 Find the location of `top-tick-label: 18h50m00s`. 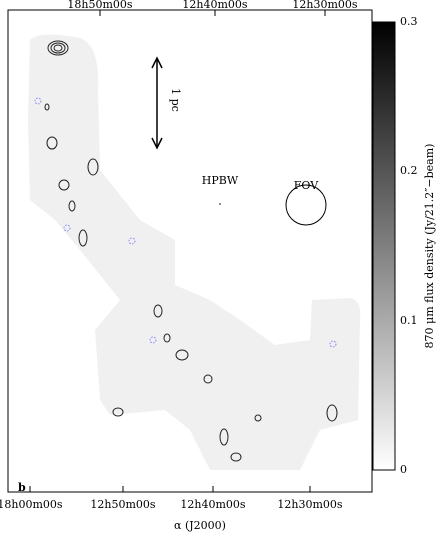

top-tick-label: 18h50m00s is located at coordinates (100, 5).